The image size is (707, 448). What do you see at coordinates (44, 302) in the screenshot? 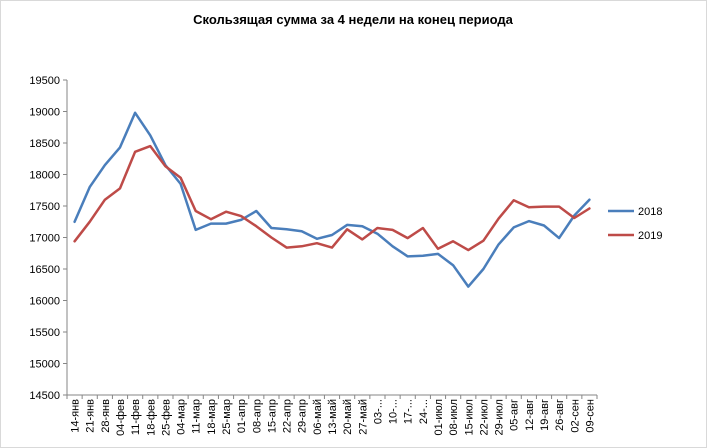
I see `y-tick-label: 16000` at bounding box center [44, 302].